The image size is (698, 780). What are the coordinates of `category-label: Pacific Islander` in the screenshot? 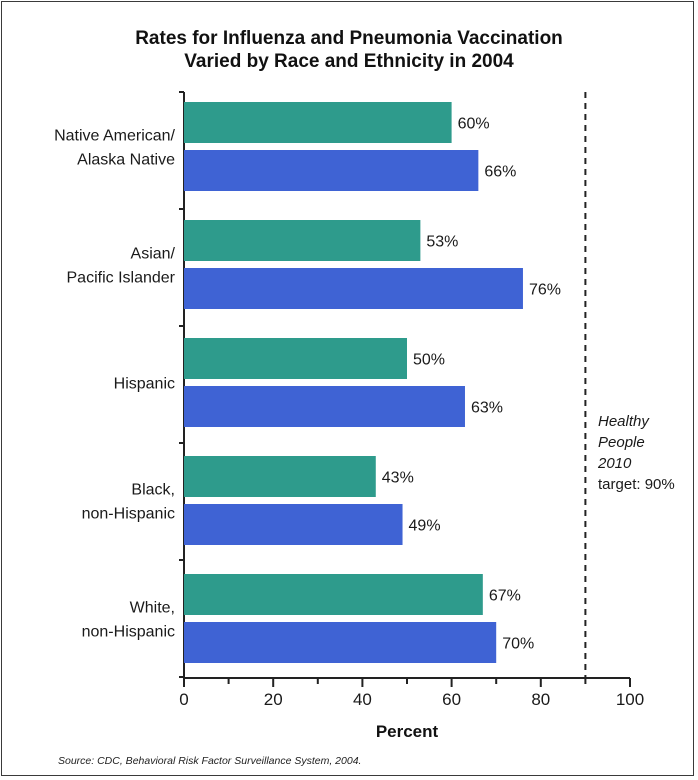 It's located at (121, 278).